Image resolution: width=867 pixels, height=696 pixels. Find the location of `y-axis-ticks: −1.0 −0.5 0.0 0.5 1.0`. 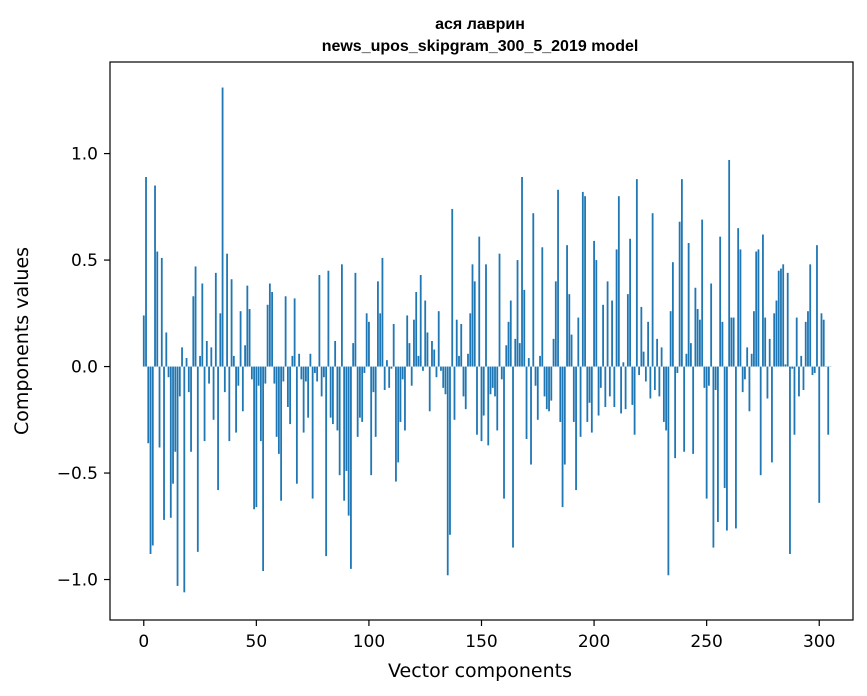

y-axis-ticks: −1.0 −0.5 0.0 0.5 1.0 is located at coordinates (83, 368).